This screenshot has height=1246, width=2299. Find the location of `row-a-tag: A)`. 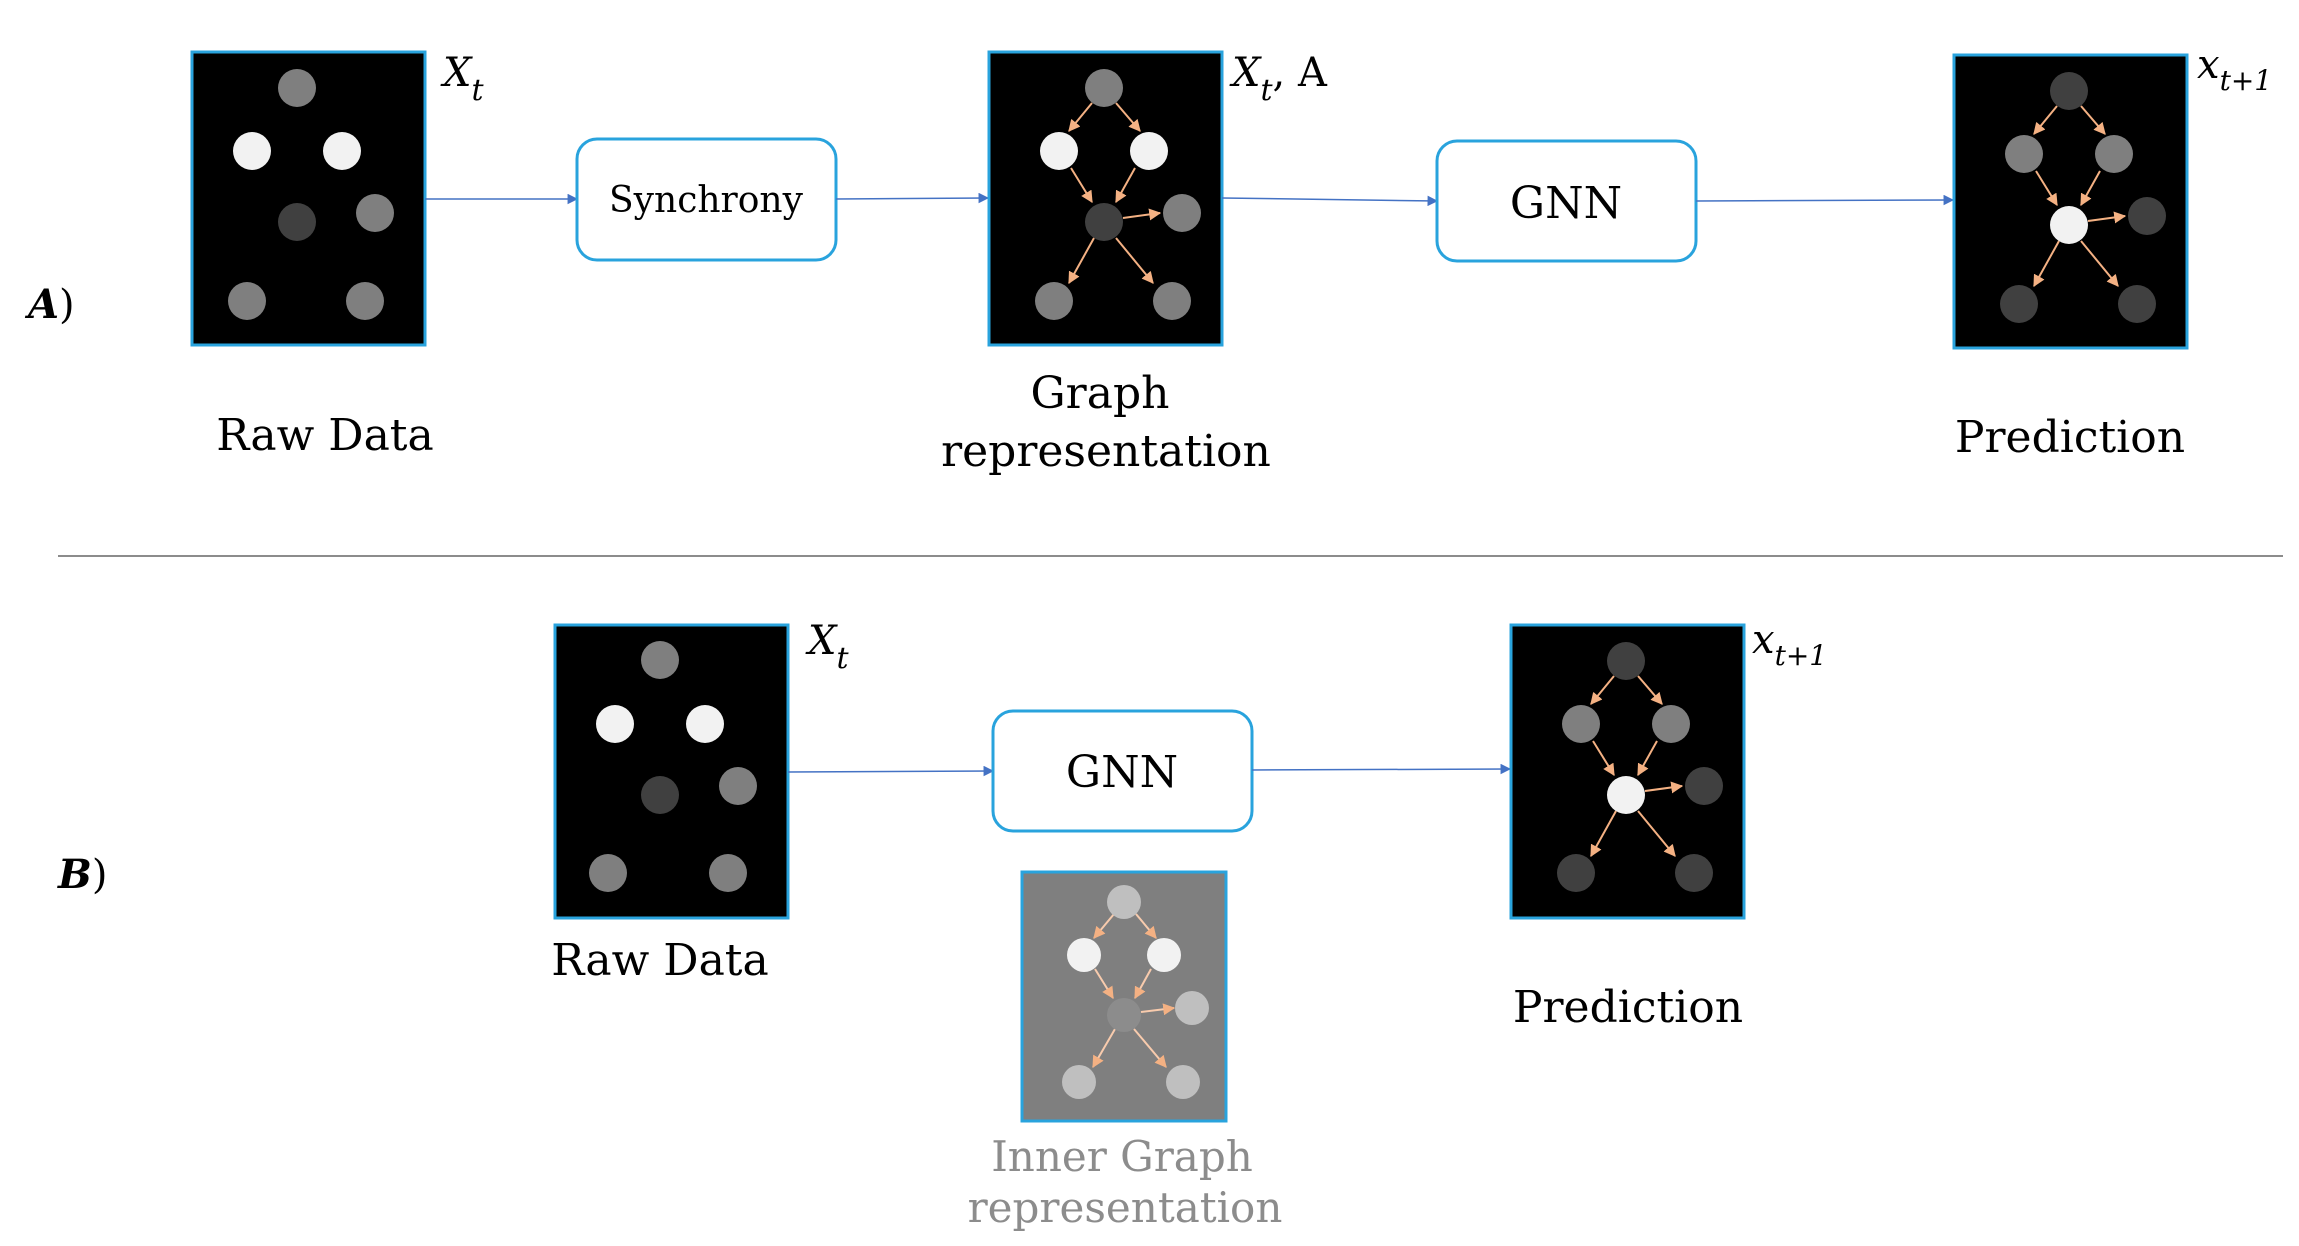

row-a-tag: A) is located at coordinates (49, 304).